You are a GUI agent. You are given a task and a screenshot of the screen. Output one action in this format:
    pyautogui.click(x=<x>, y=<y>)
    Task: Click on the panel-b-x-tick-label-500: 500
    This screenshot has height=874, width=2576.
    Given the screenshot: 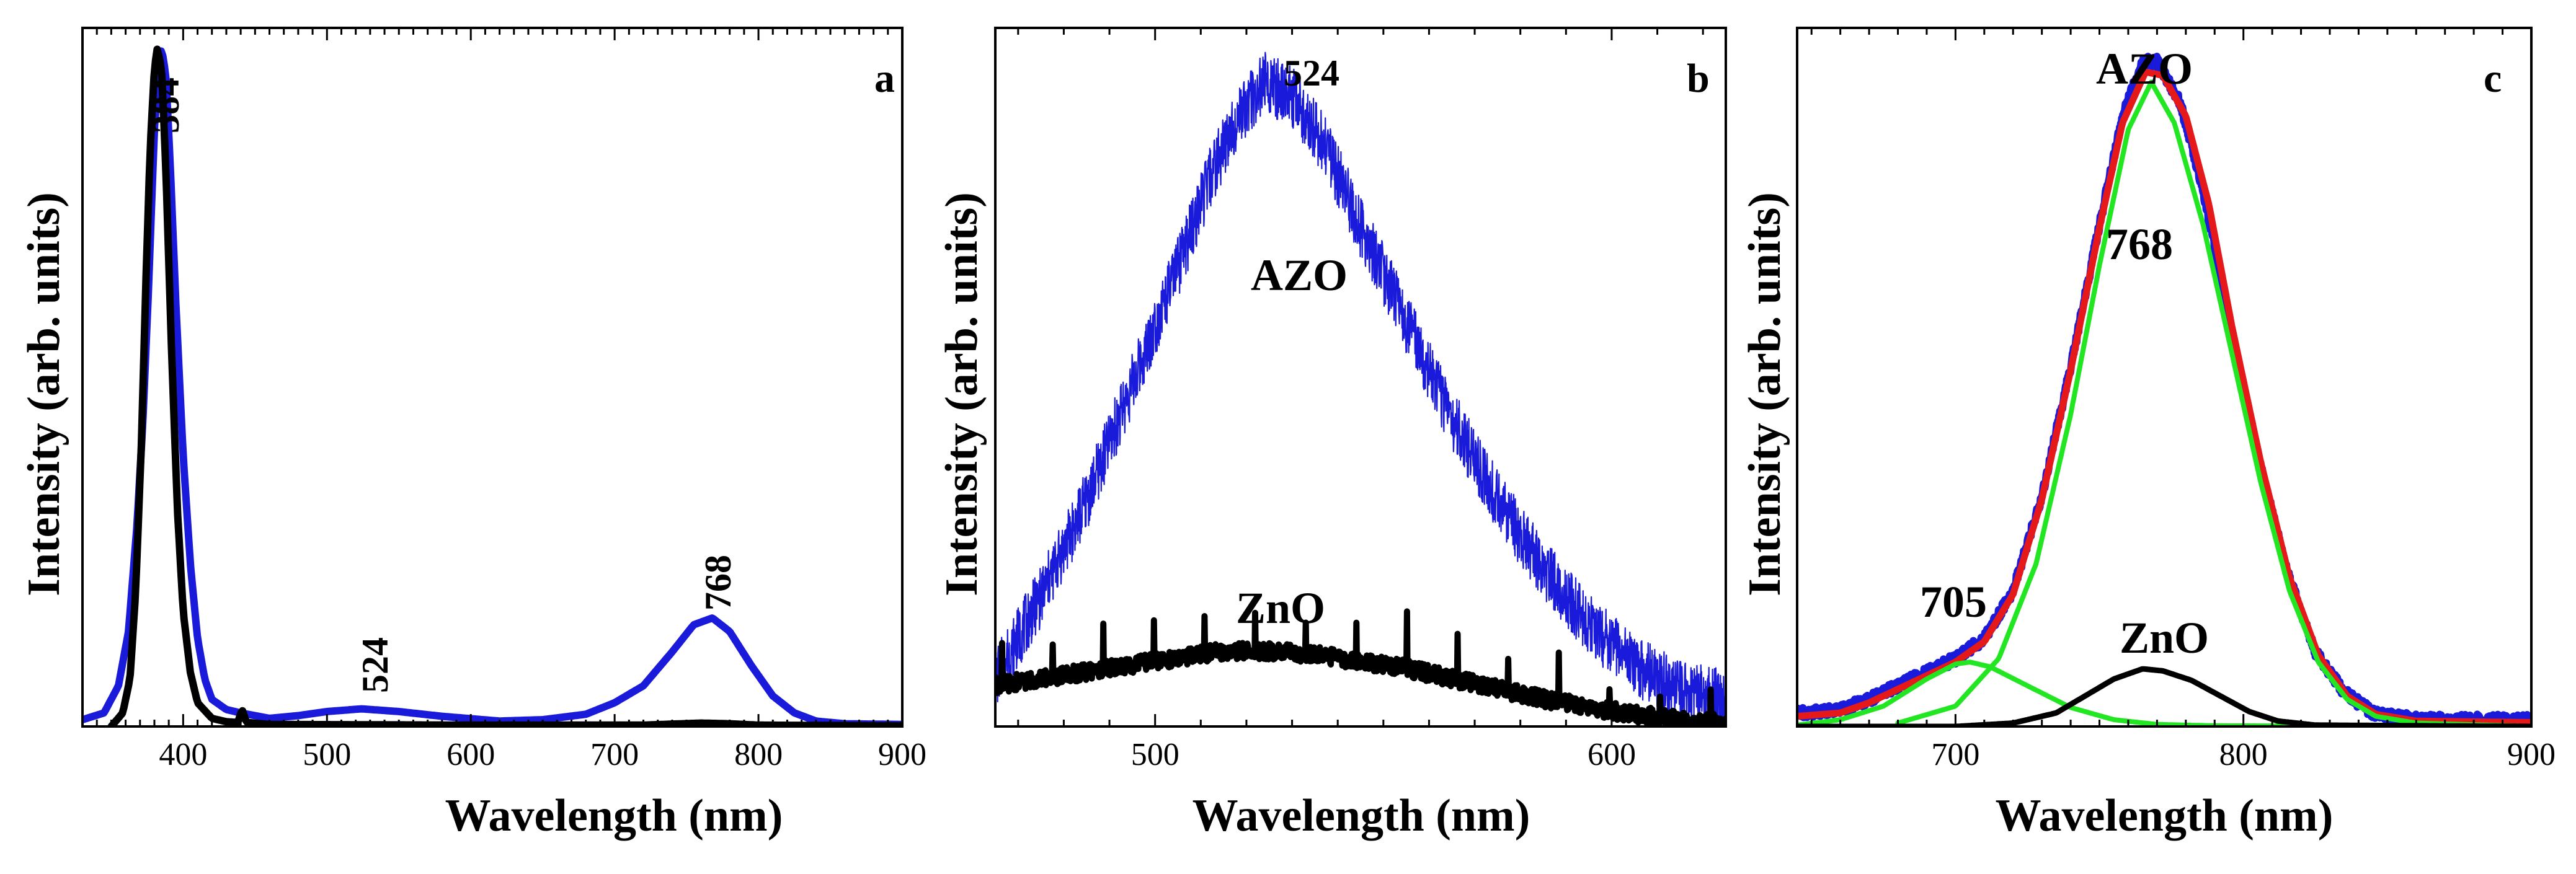 What is the action you would take?
    pyautogui.click(x=1155, y=754)
    